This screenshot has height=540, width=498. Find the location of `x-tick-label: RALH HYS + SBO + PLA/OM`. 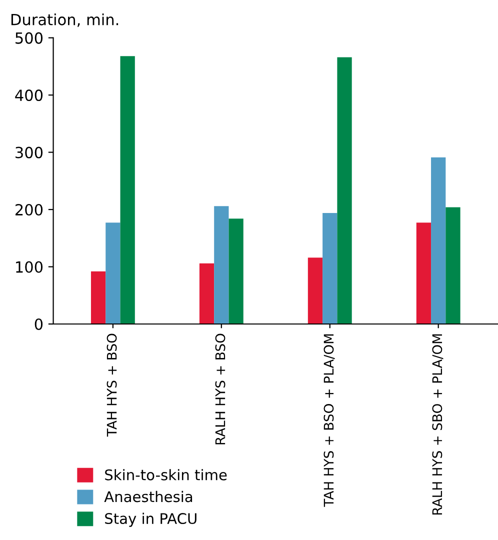

x-tick-label: RALH HYS + SBO + PLA/OM is located at coordinates (438, 424).